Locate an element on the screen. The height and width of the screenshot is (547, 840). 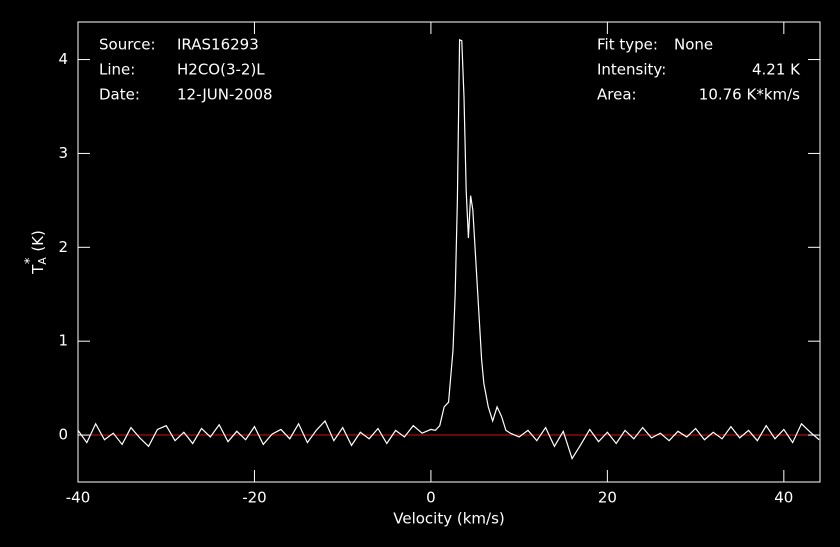
y-tick-label: 2 is located at coordinates (63, 247).